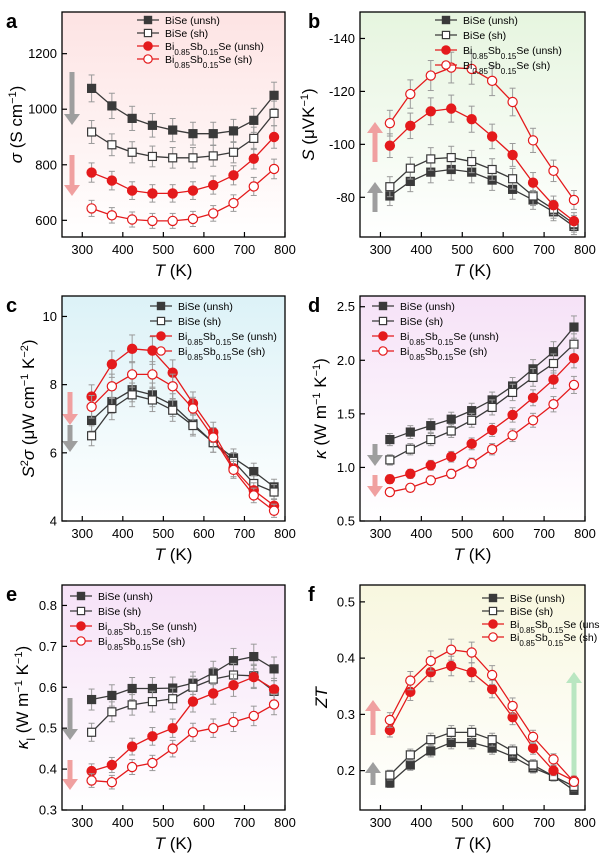  I want to click on x-tick-label: 400, so click(422, 533).